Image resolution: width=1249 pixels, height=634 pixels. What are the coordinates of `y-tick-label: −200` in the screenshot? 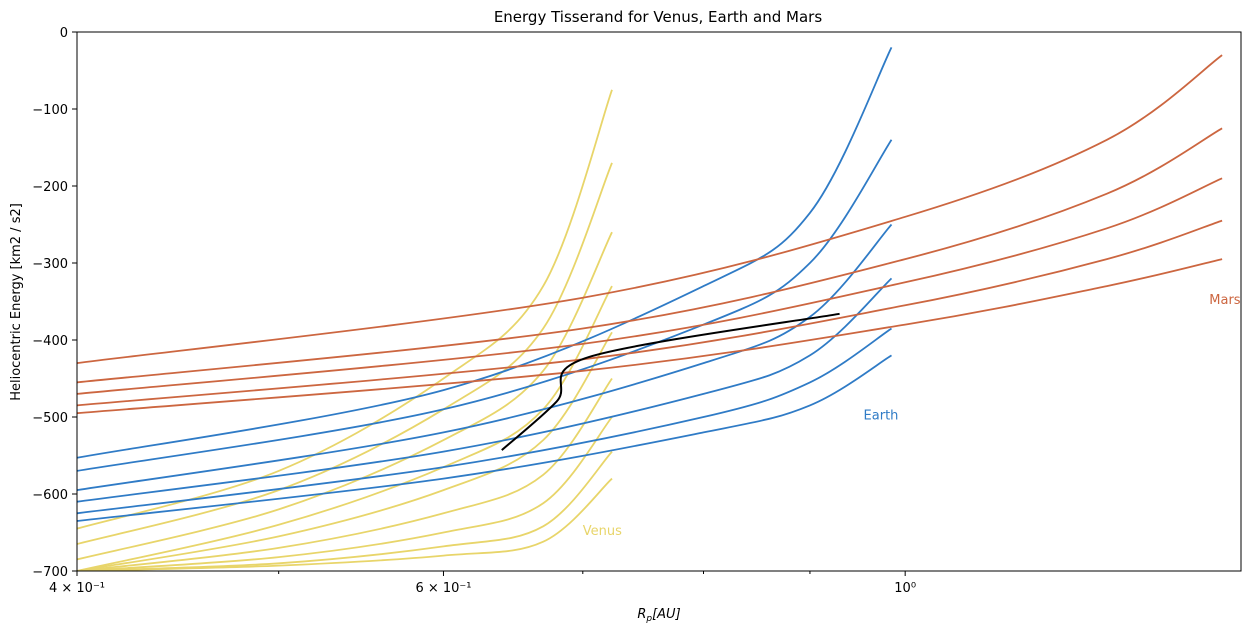 It's located at (50, 187).